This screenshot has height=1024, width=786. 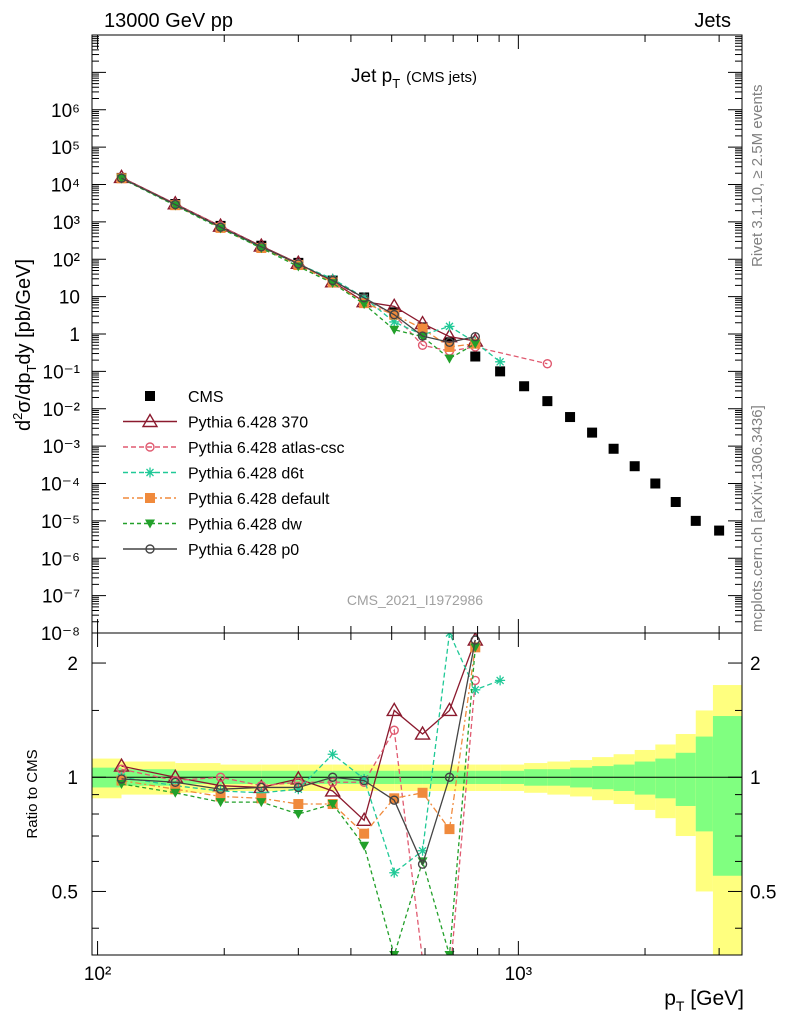 What do you see at coordinates (32, 793) in the screenshot?
I see `ratio-y-axis-label: Ratio to CMS` at bounding box center [32, 793].